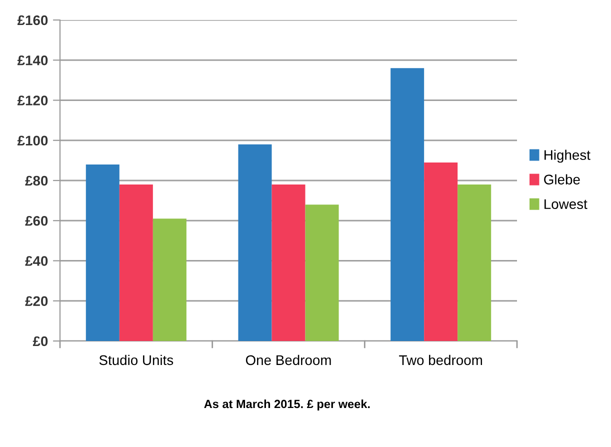  What do you see at coordinates (36, 221) in the screenshot?
I see `y-tick-label: £60` at bounding box center [36, 221].